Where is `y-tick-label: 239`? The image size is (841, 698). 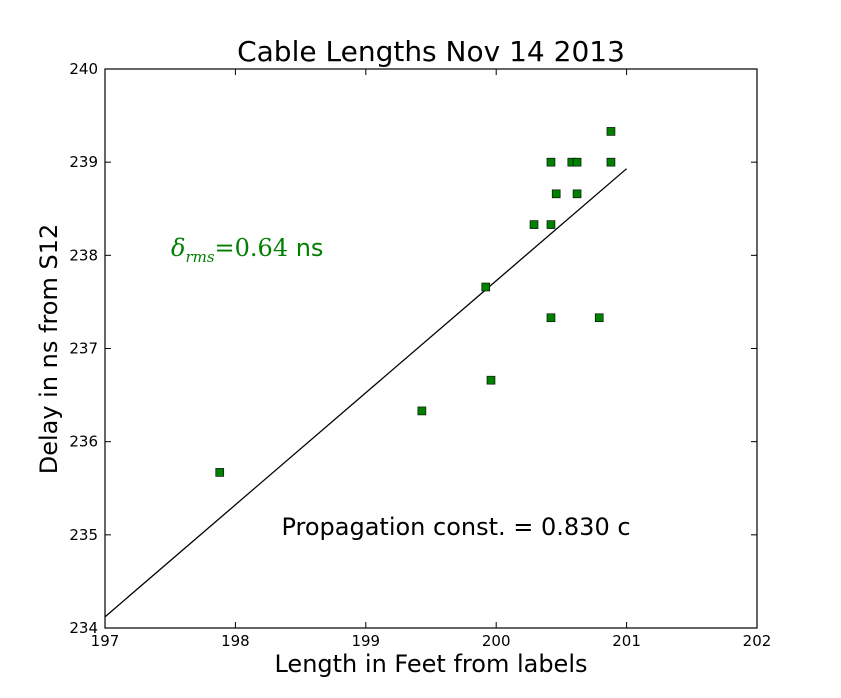 y-tick-label: 239 is located at coordinates (83, 162).